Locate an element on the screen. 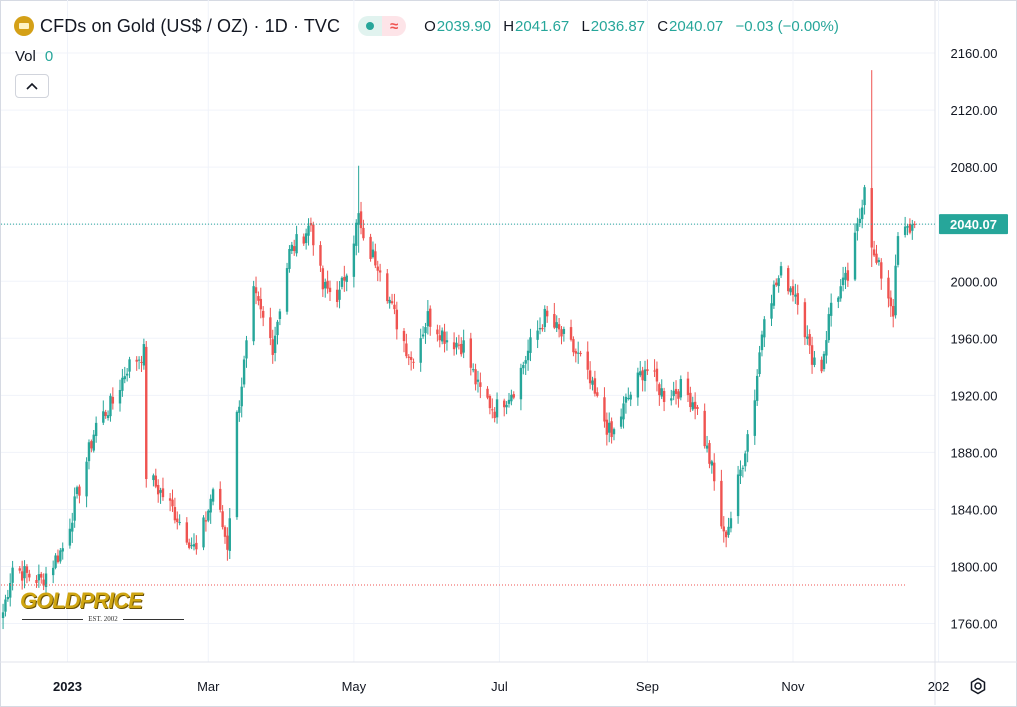  open-label: O is located at coordinates (430, 26).